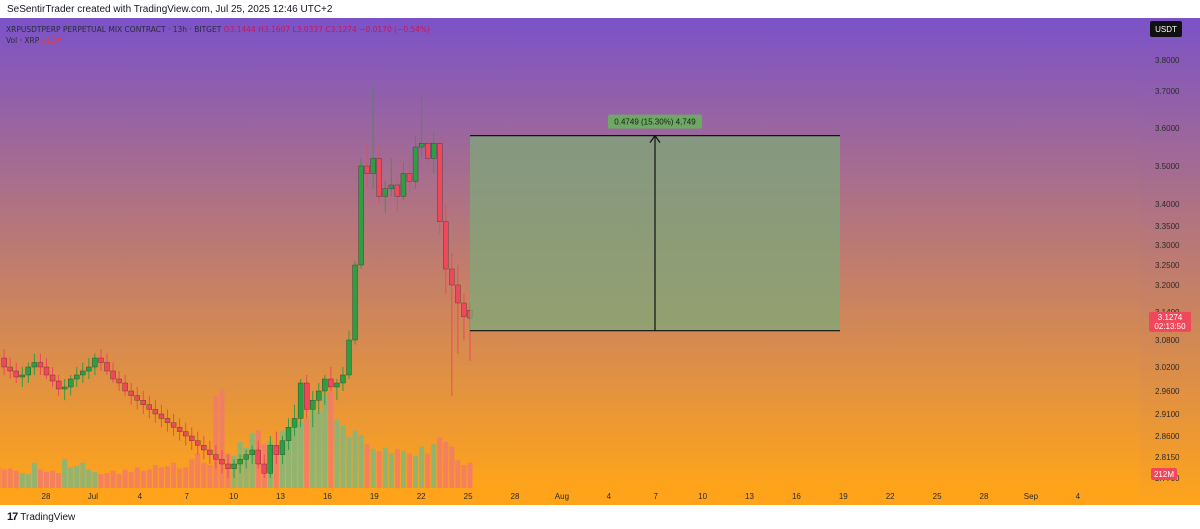  What do you see at coordinates (374, 496) in the screenshot?
I see `time-axis-label: 19` at bounding box center [374, 496].